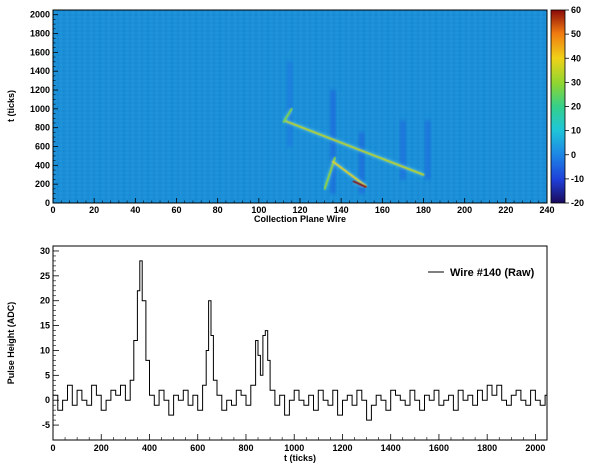 The height and width of the screenshot is (464, 594). Describe the element at coordinates (149, 448) in the screenshot. I see `waveform-x-tick-label: 400` at that location.